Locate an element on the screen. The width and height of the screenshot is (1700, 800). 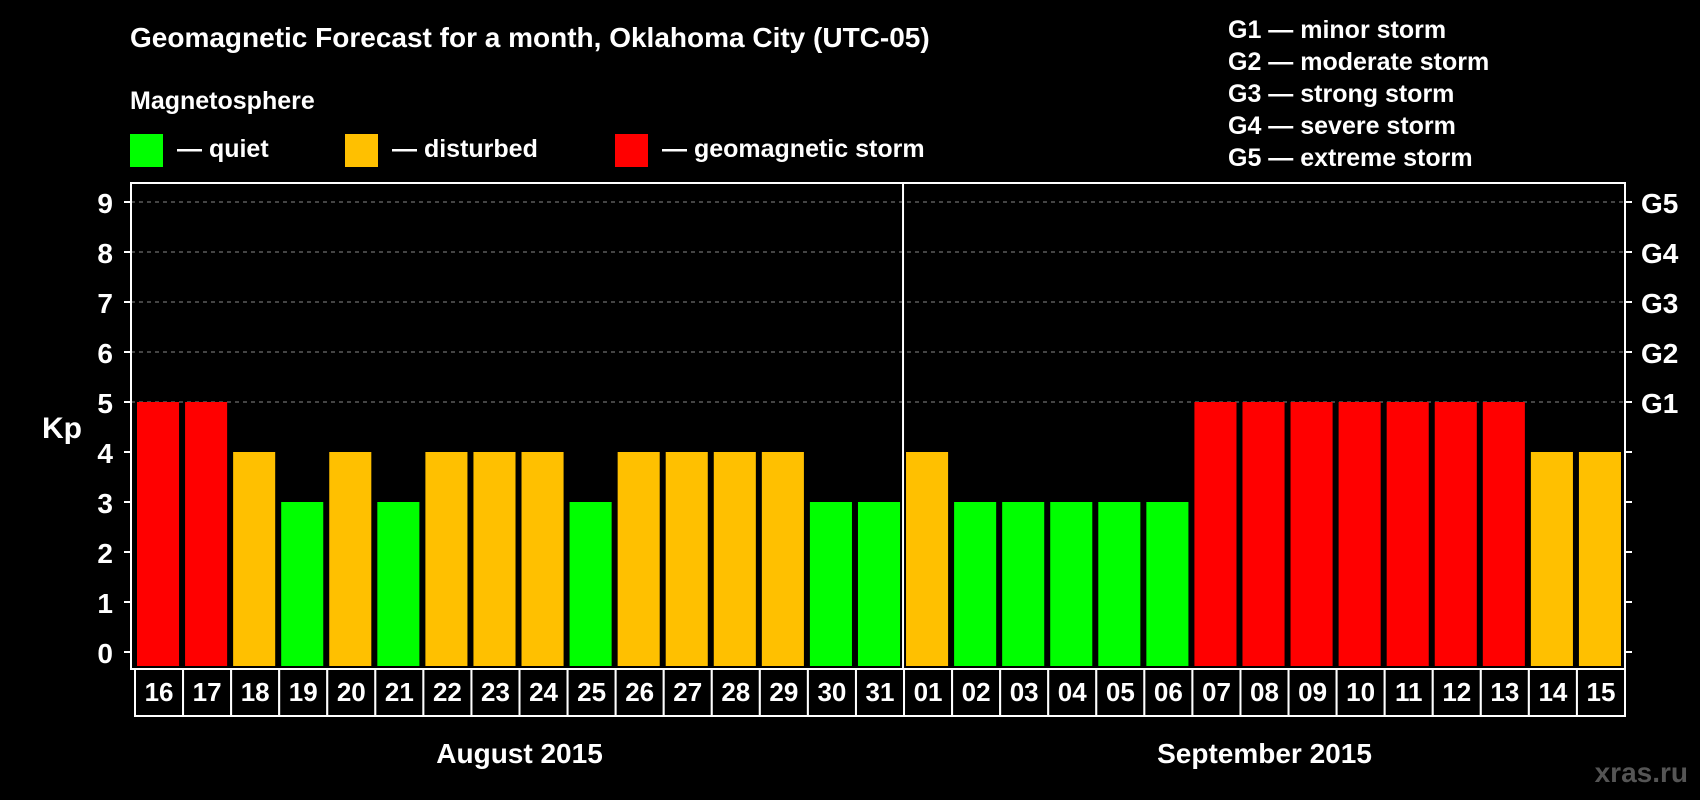
y-tick-label-2: 2 is located at coordinates (105, 553).